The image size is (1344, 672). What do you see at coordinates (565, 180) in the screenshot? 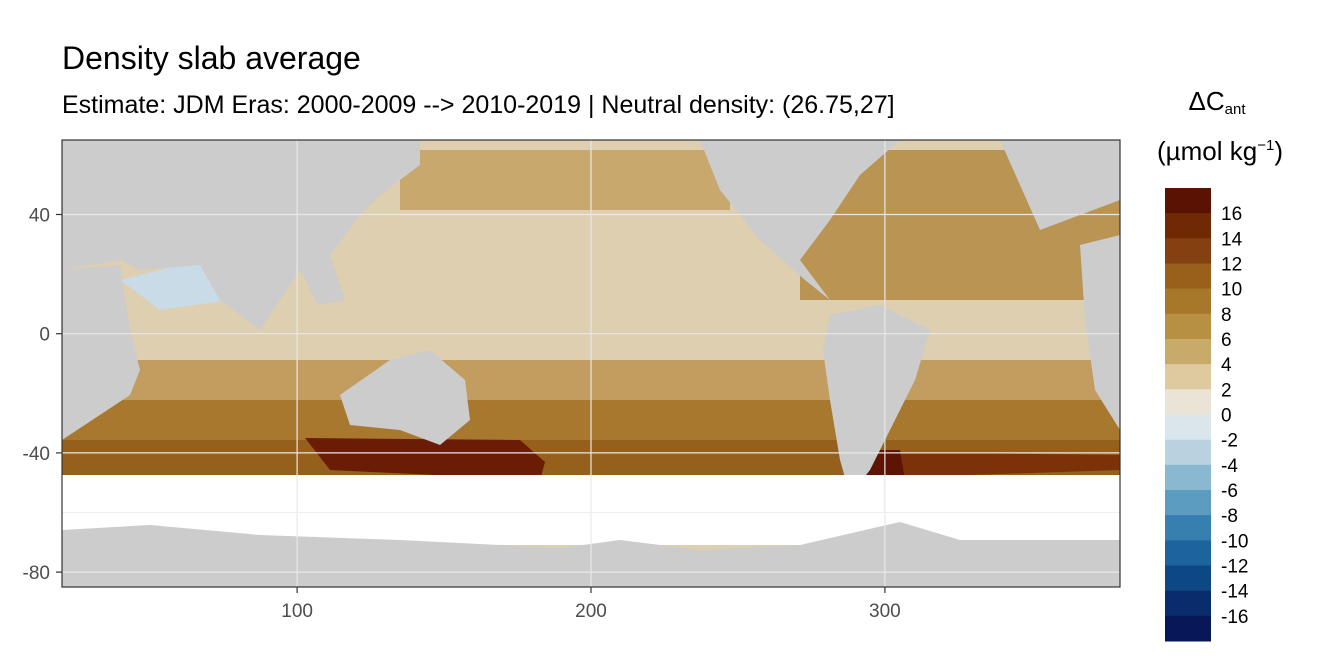
I see `northern-pacific-band` at bounding box center [565, 180].